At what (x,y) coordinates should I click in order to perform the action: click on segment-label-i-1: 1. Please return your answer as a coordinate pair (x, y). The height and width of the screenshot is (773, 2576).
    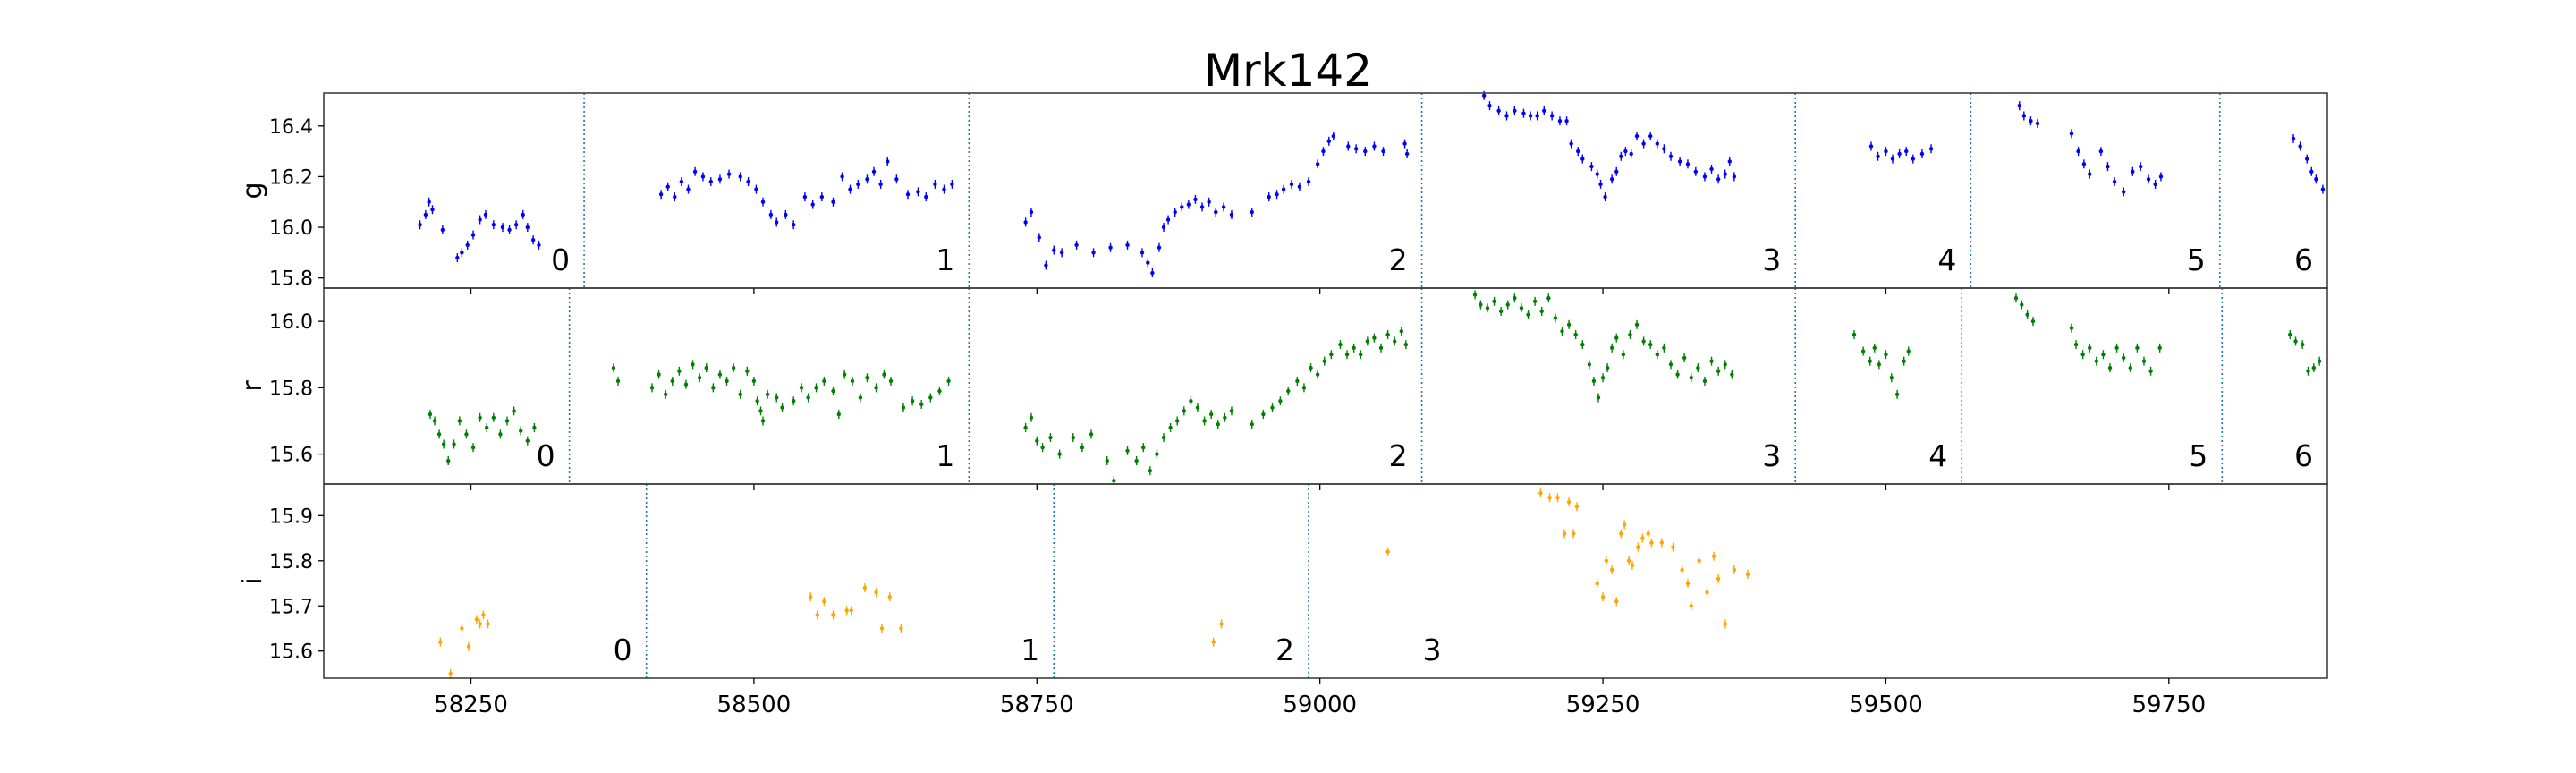
    Looking at the image, I should click on (1030, 650).